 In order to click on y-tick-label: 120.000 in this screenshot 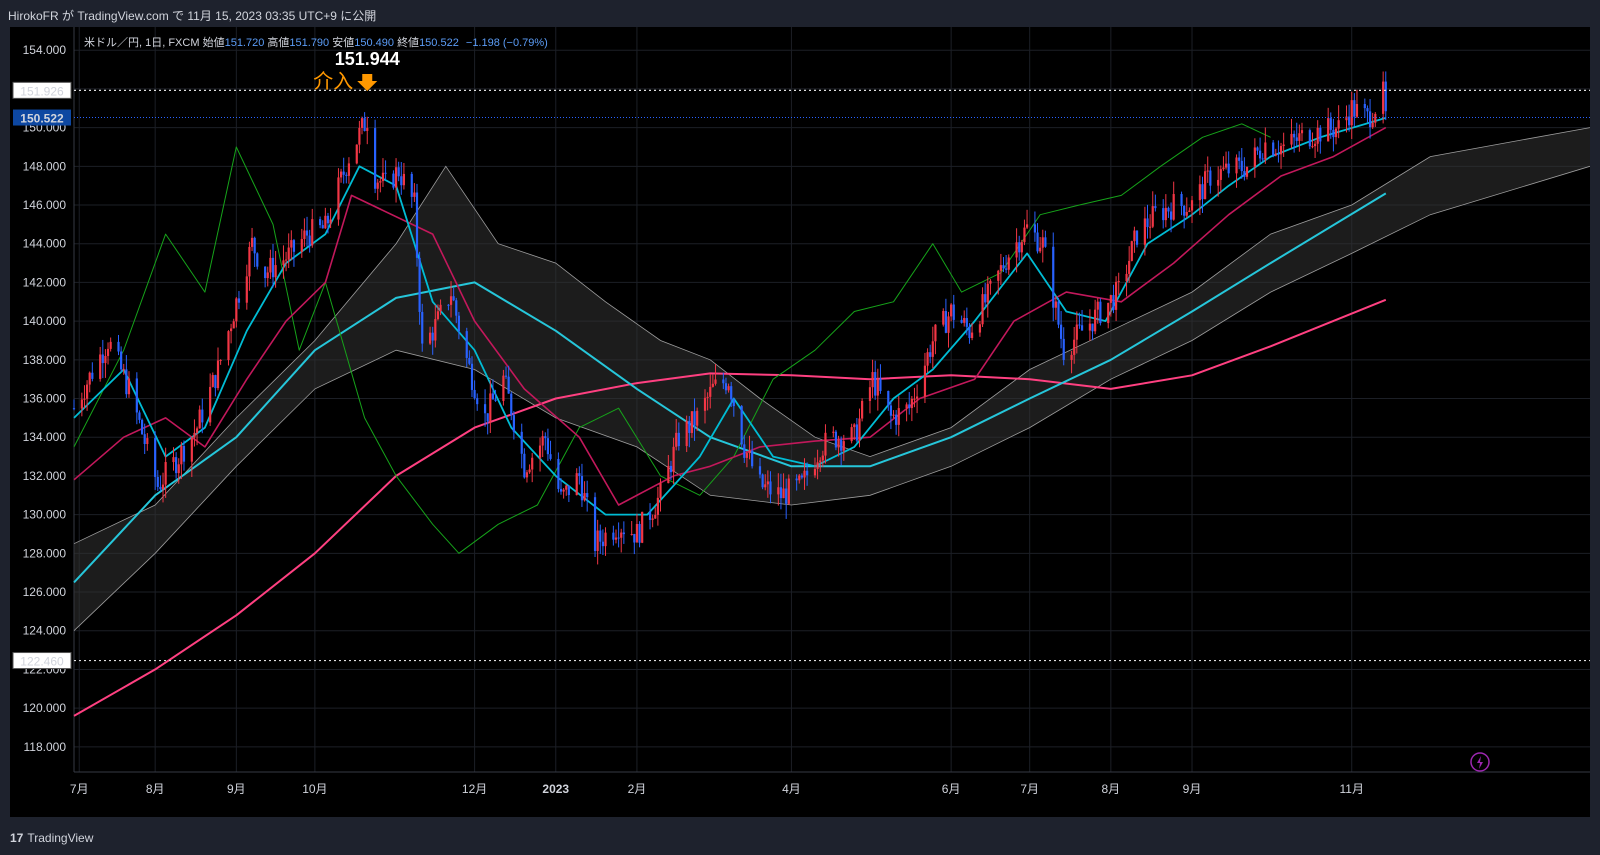, I will do `click(45, 708)`.